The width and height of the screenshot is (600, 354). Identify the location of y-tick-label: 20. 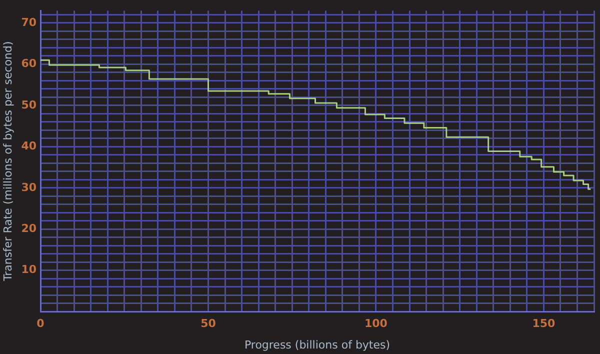
(29, 228).